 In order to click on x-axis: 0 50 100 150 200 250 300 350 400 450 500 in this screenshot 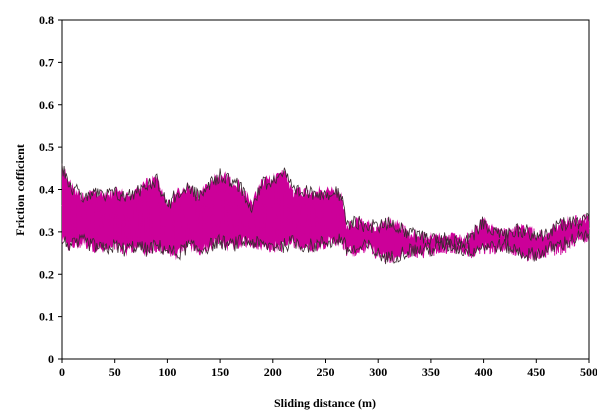, I will do `click(328, 369)`.